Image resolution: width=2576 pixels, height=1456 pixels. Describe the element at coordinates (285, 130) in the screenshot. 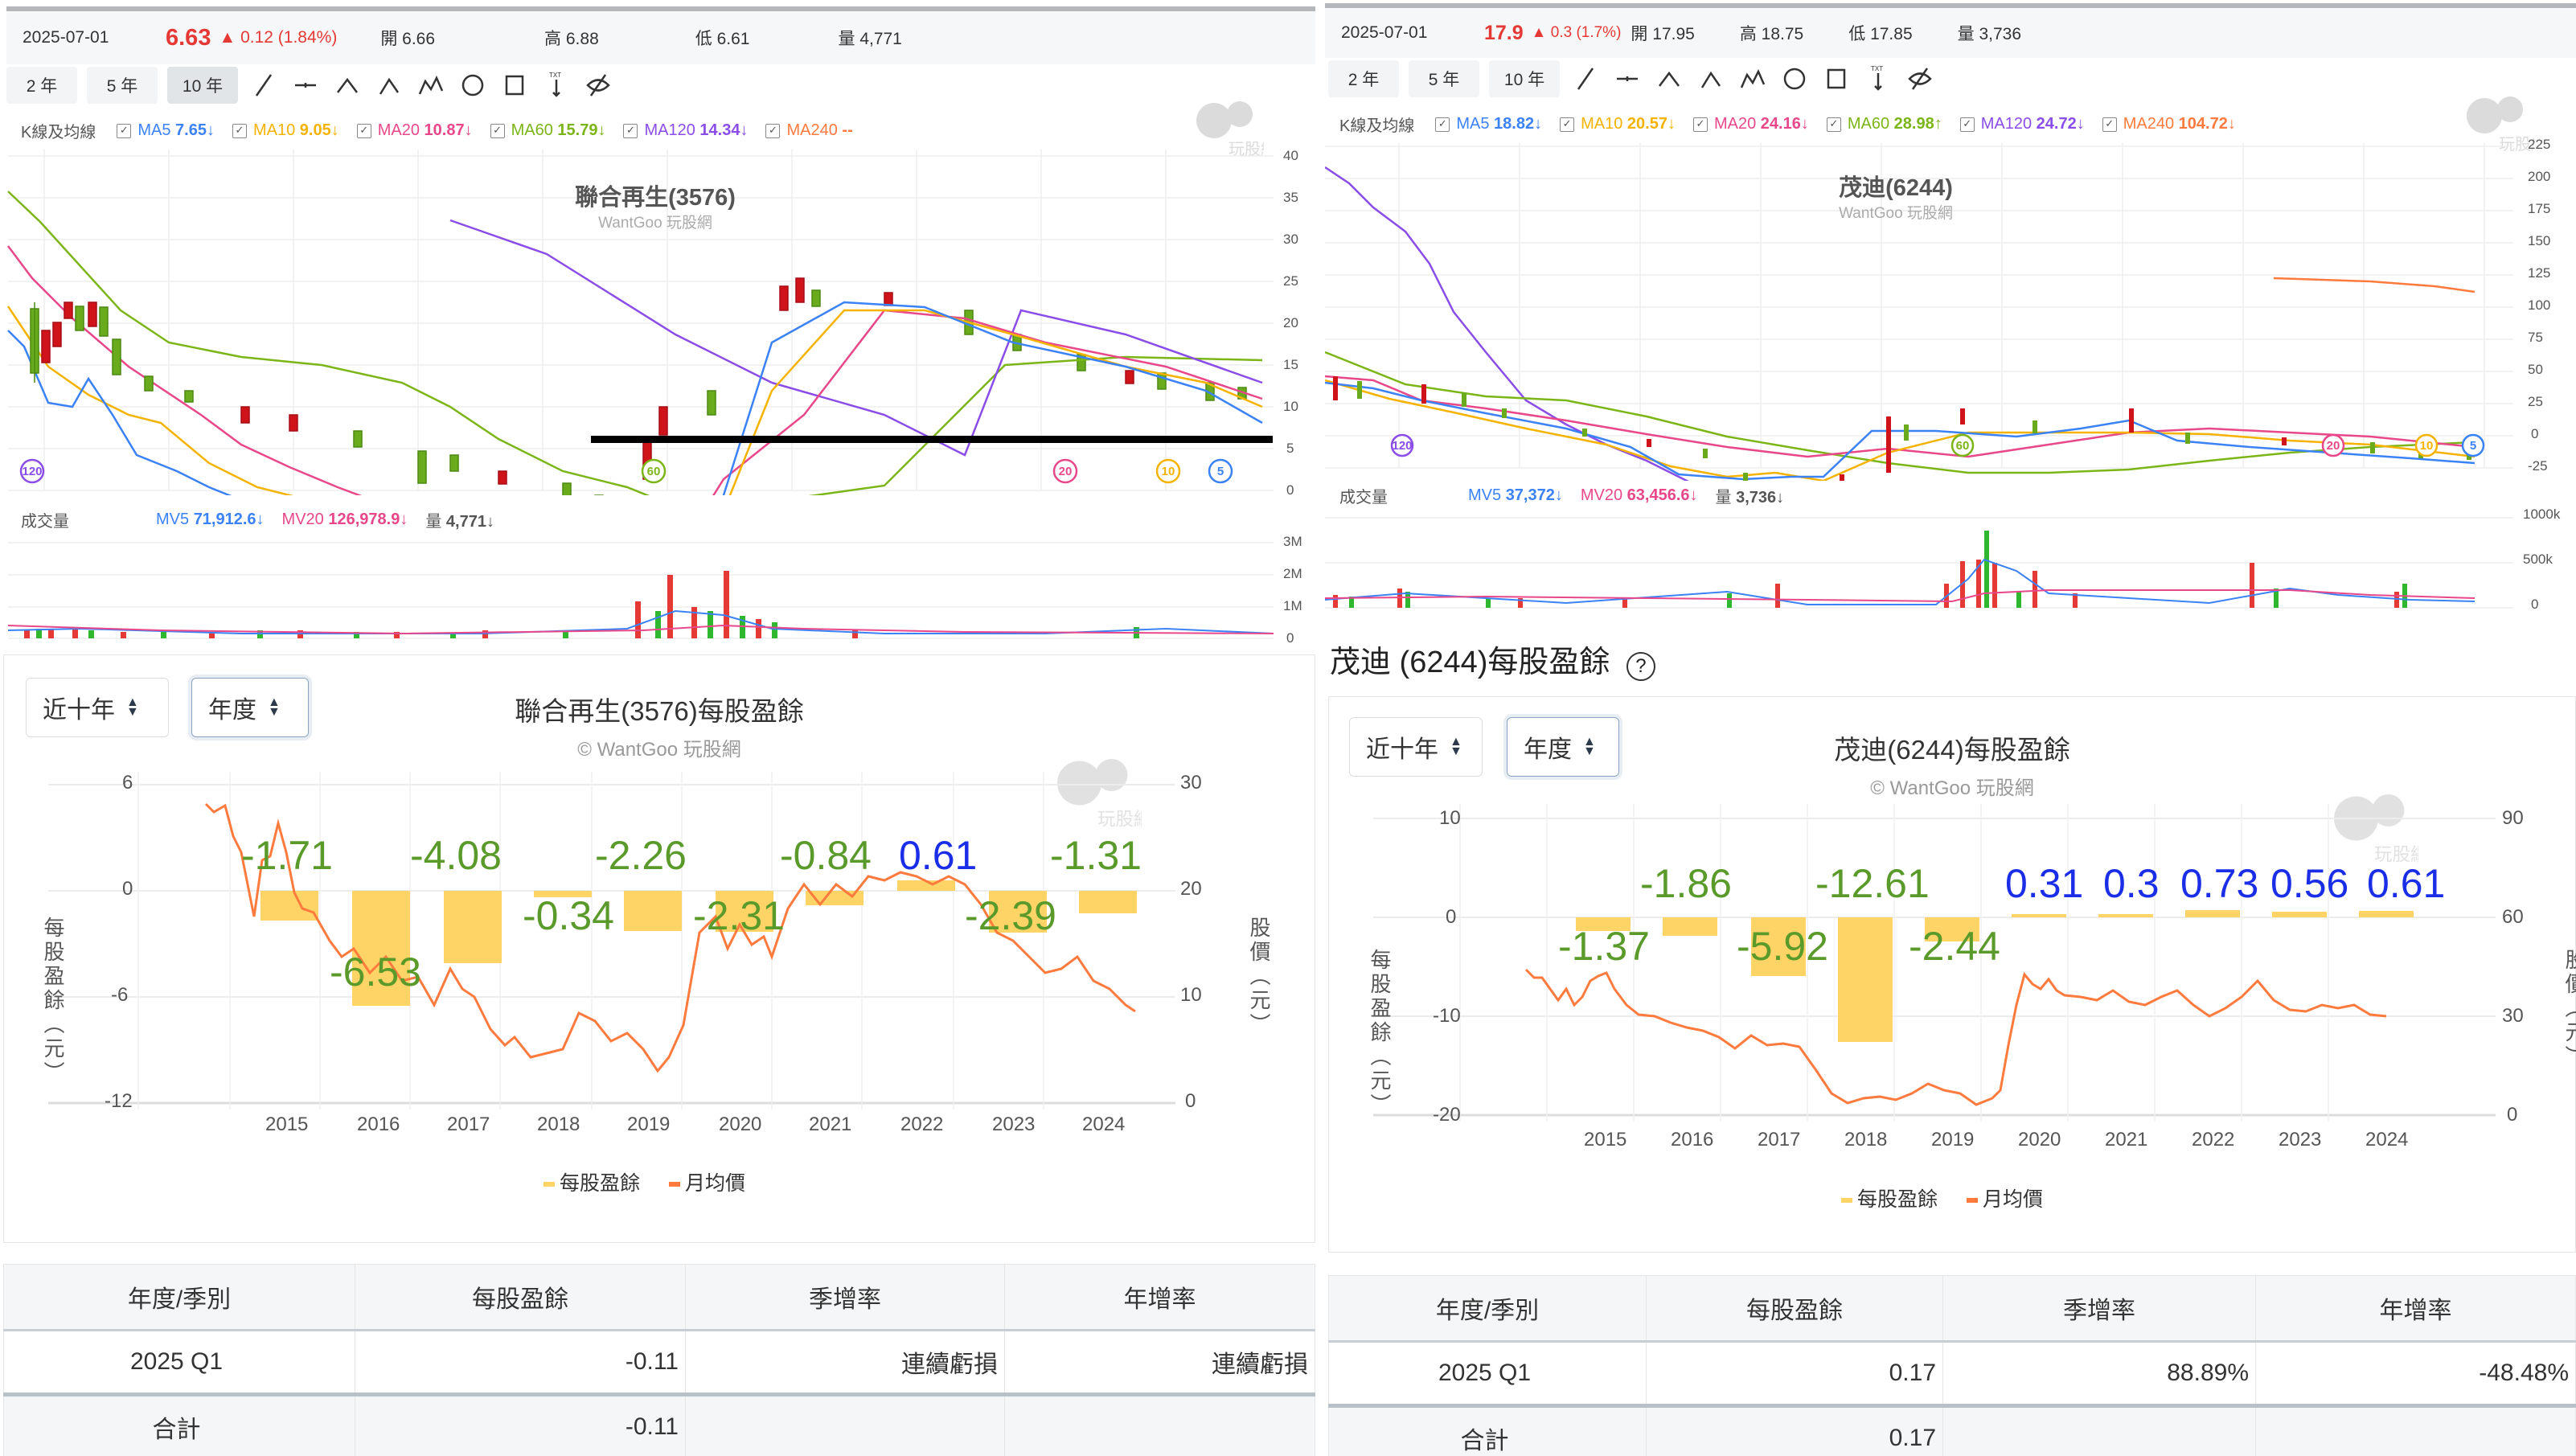

I see `ma10-toggle: ✓ MA10 9.05 ↓` at that location.